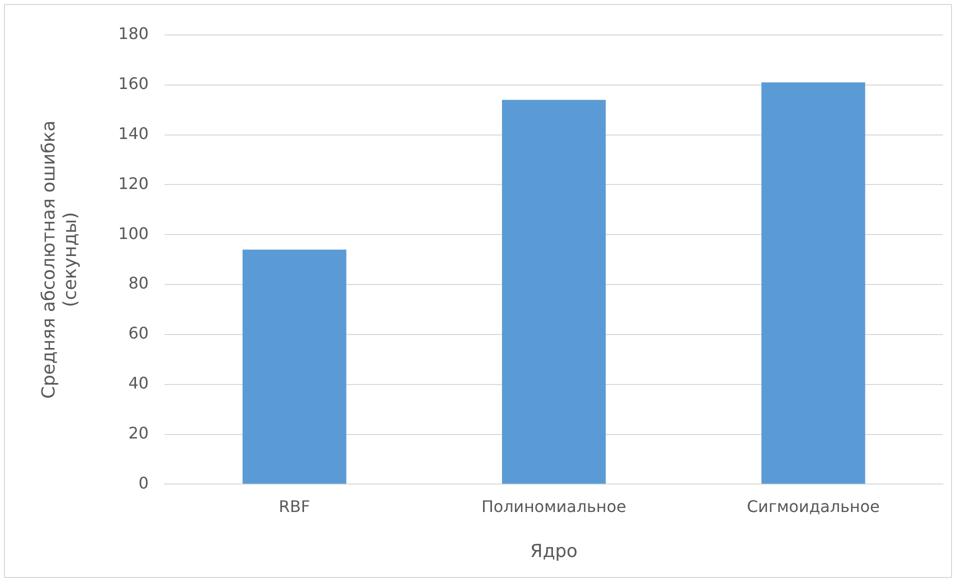 The height and width of the screenshot is (580, 956). I want to click on y-tick-label: 0, so click(143, 482).